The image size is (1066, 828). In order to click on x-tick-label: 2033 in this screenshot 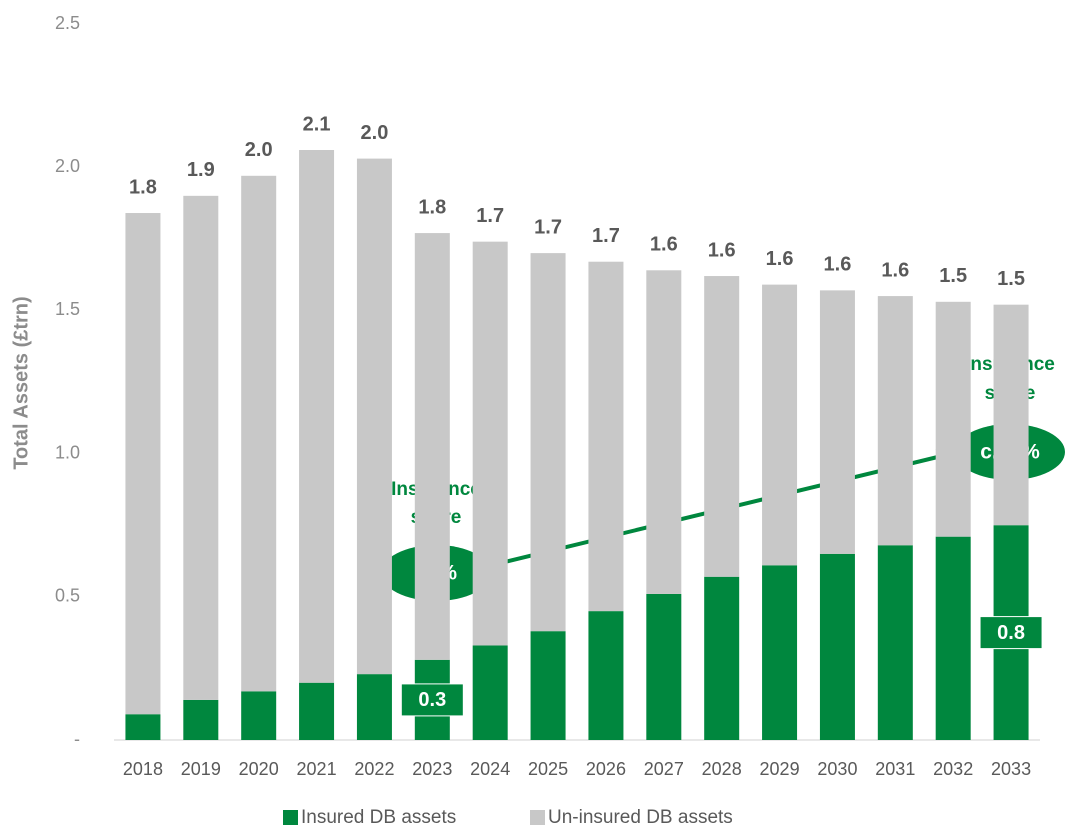, I will do `click(1011, 769)`.